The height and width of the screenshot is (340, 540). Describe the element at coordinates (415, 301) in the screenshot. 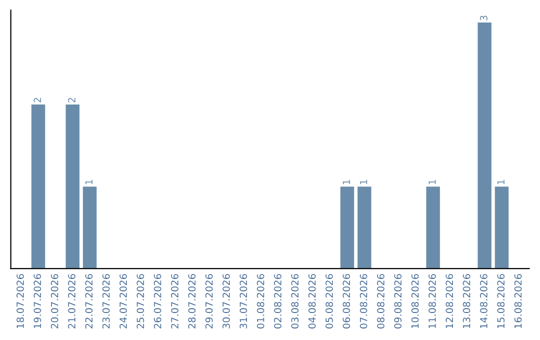

I see `x-tick-label: 10.08.2026` at that location.